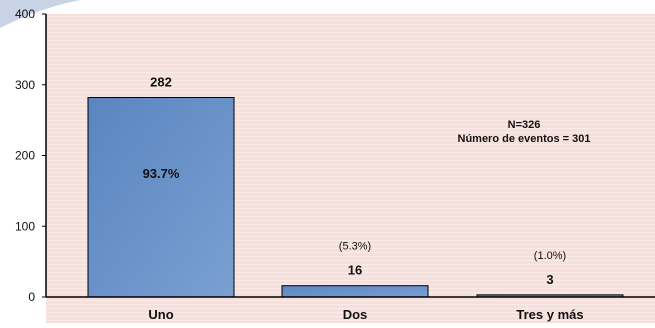  What do you see at coordinates (25, 226) in the screenshot?
I see `y-tick-label: 100` at bounding box center [25, 226].